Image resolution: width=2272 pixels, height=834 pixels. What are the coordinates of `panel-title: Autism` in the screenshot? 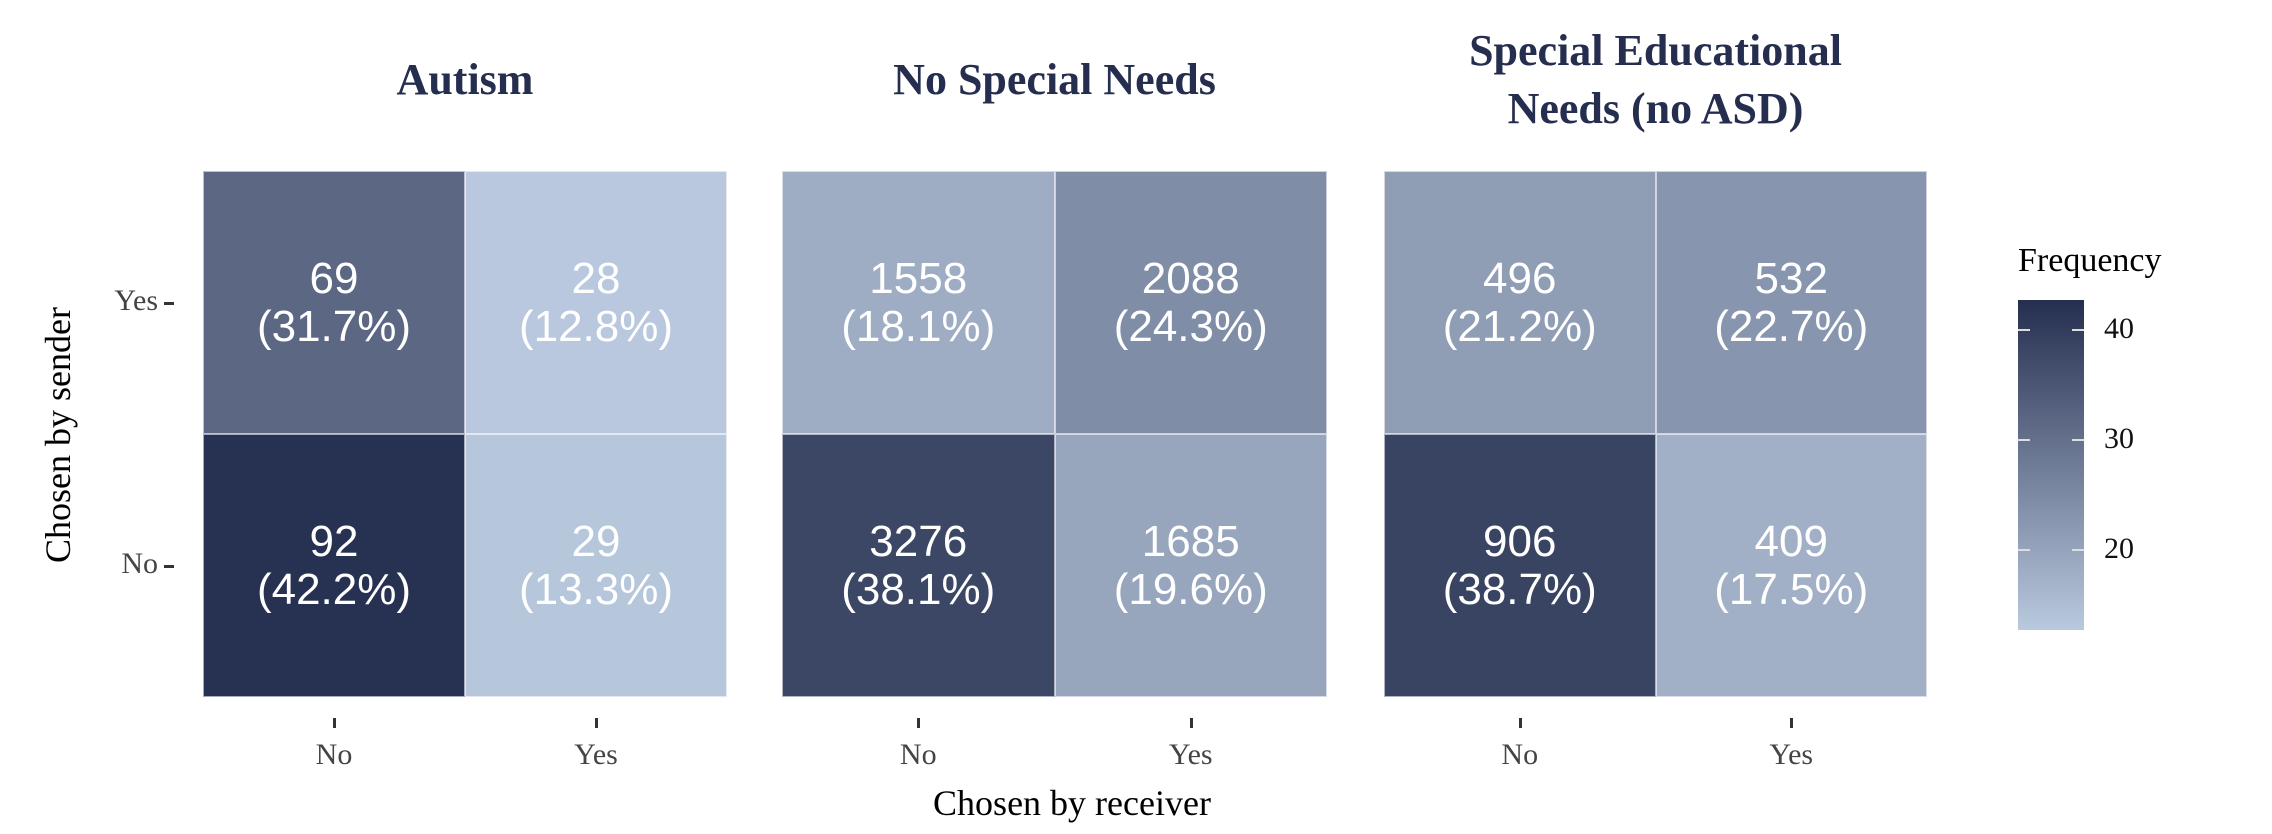 It's located at (465, 79).